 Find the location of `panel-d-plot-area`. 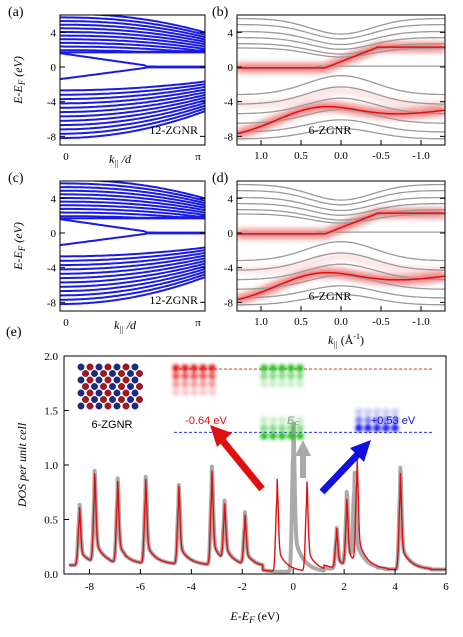

panel-d-plot-area is located at coordinates (341, 244).